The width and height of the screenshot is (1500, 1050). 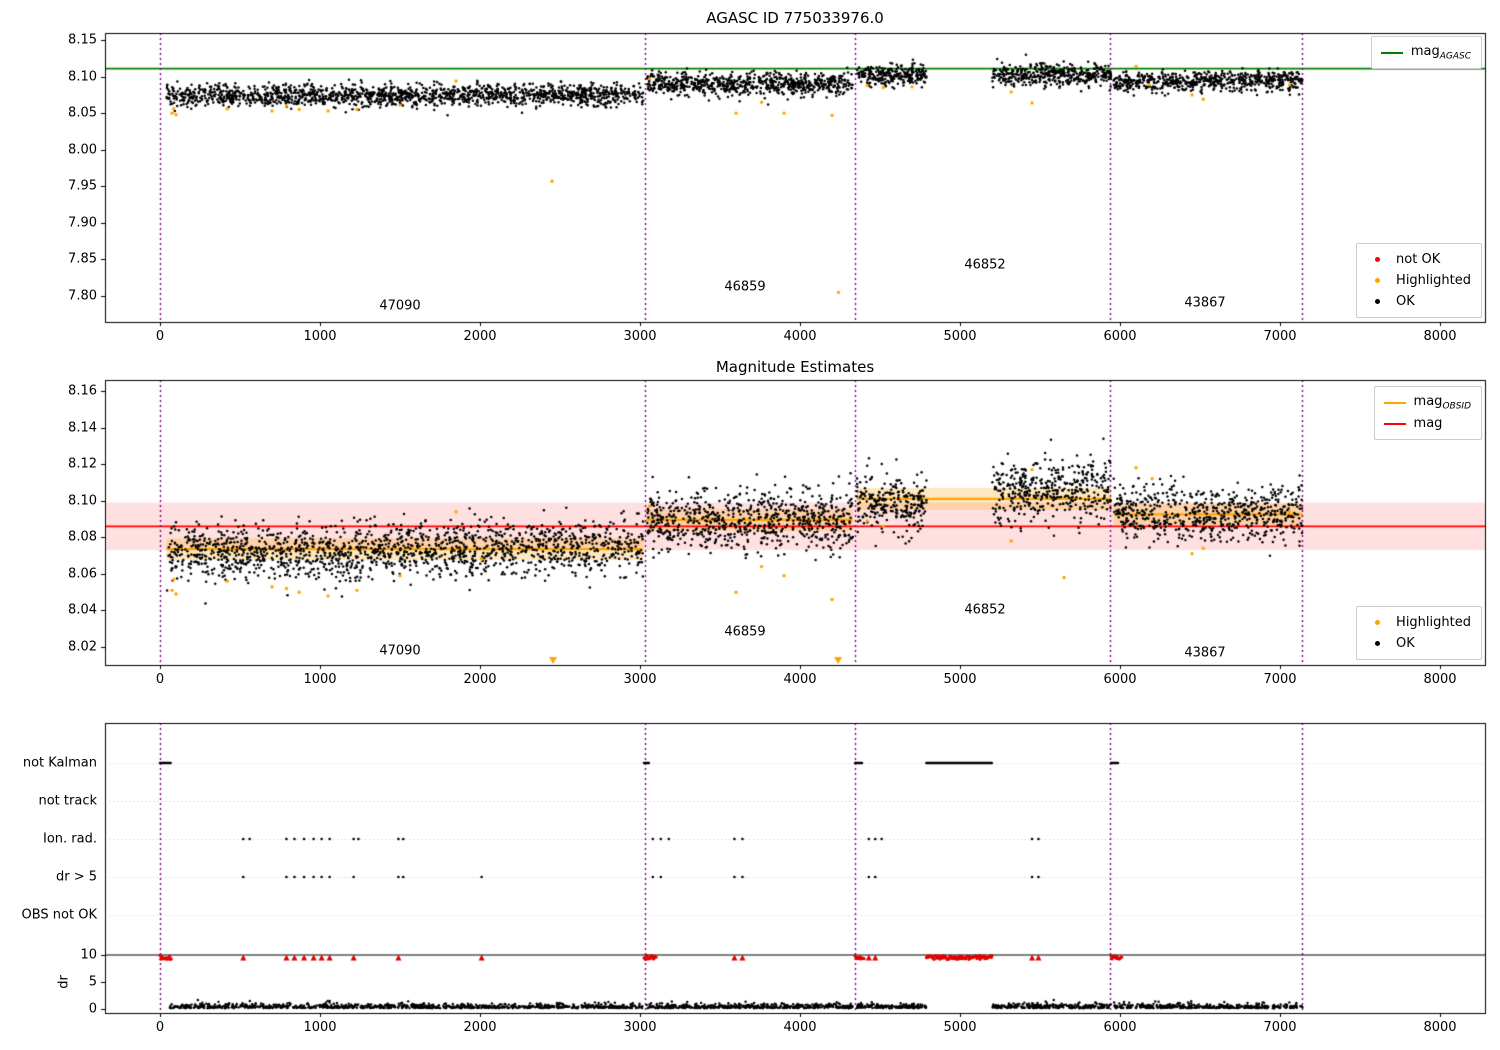 What do you see at coordinates (1440, 52) in the screenshot?
I see `legend-label: magAGASC` at bounding box center [1440, 52].